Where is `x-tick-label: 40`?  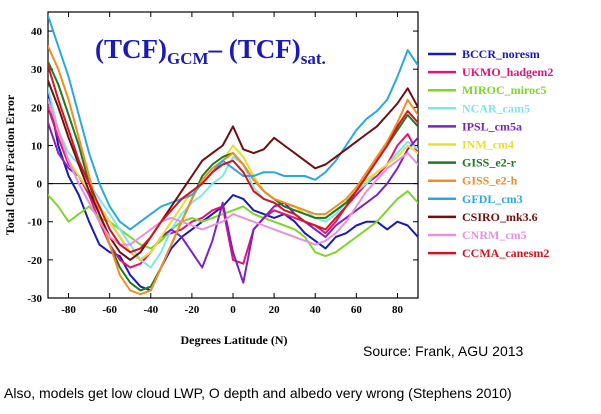 x-tick-label: 40 is located at coordinates (316, 310).